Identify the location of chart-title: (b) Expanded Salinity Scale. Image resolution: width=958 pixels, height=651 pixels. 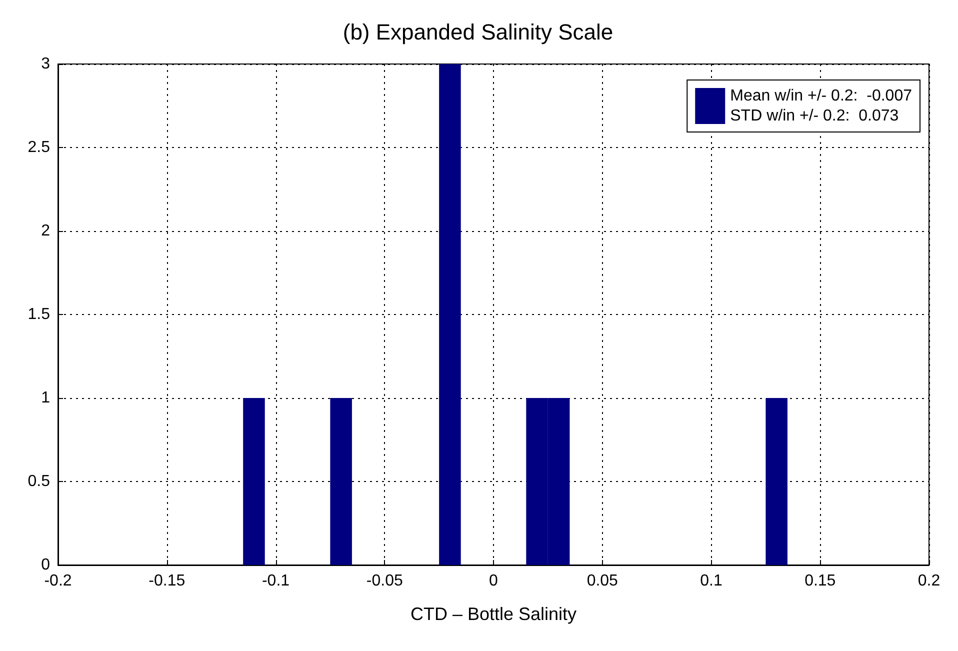
(478, 32).